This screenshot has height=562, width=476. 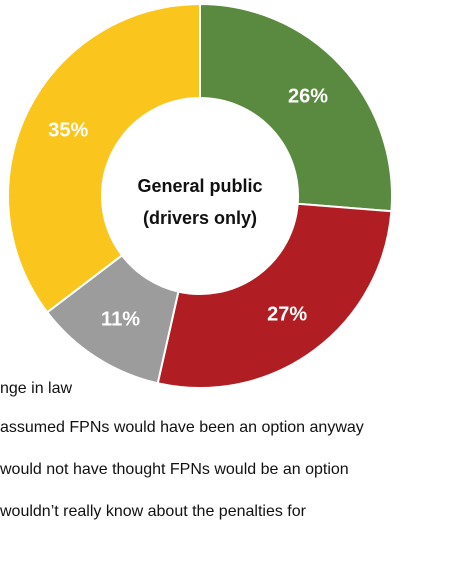 I want to click on slice-label-2: 27%, so click(x=287, y=314).